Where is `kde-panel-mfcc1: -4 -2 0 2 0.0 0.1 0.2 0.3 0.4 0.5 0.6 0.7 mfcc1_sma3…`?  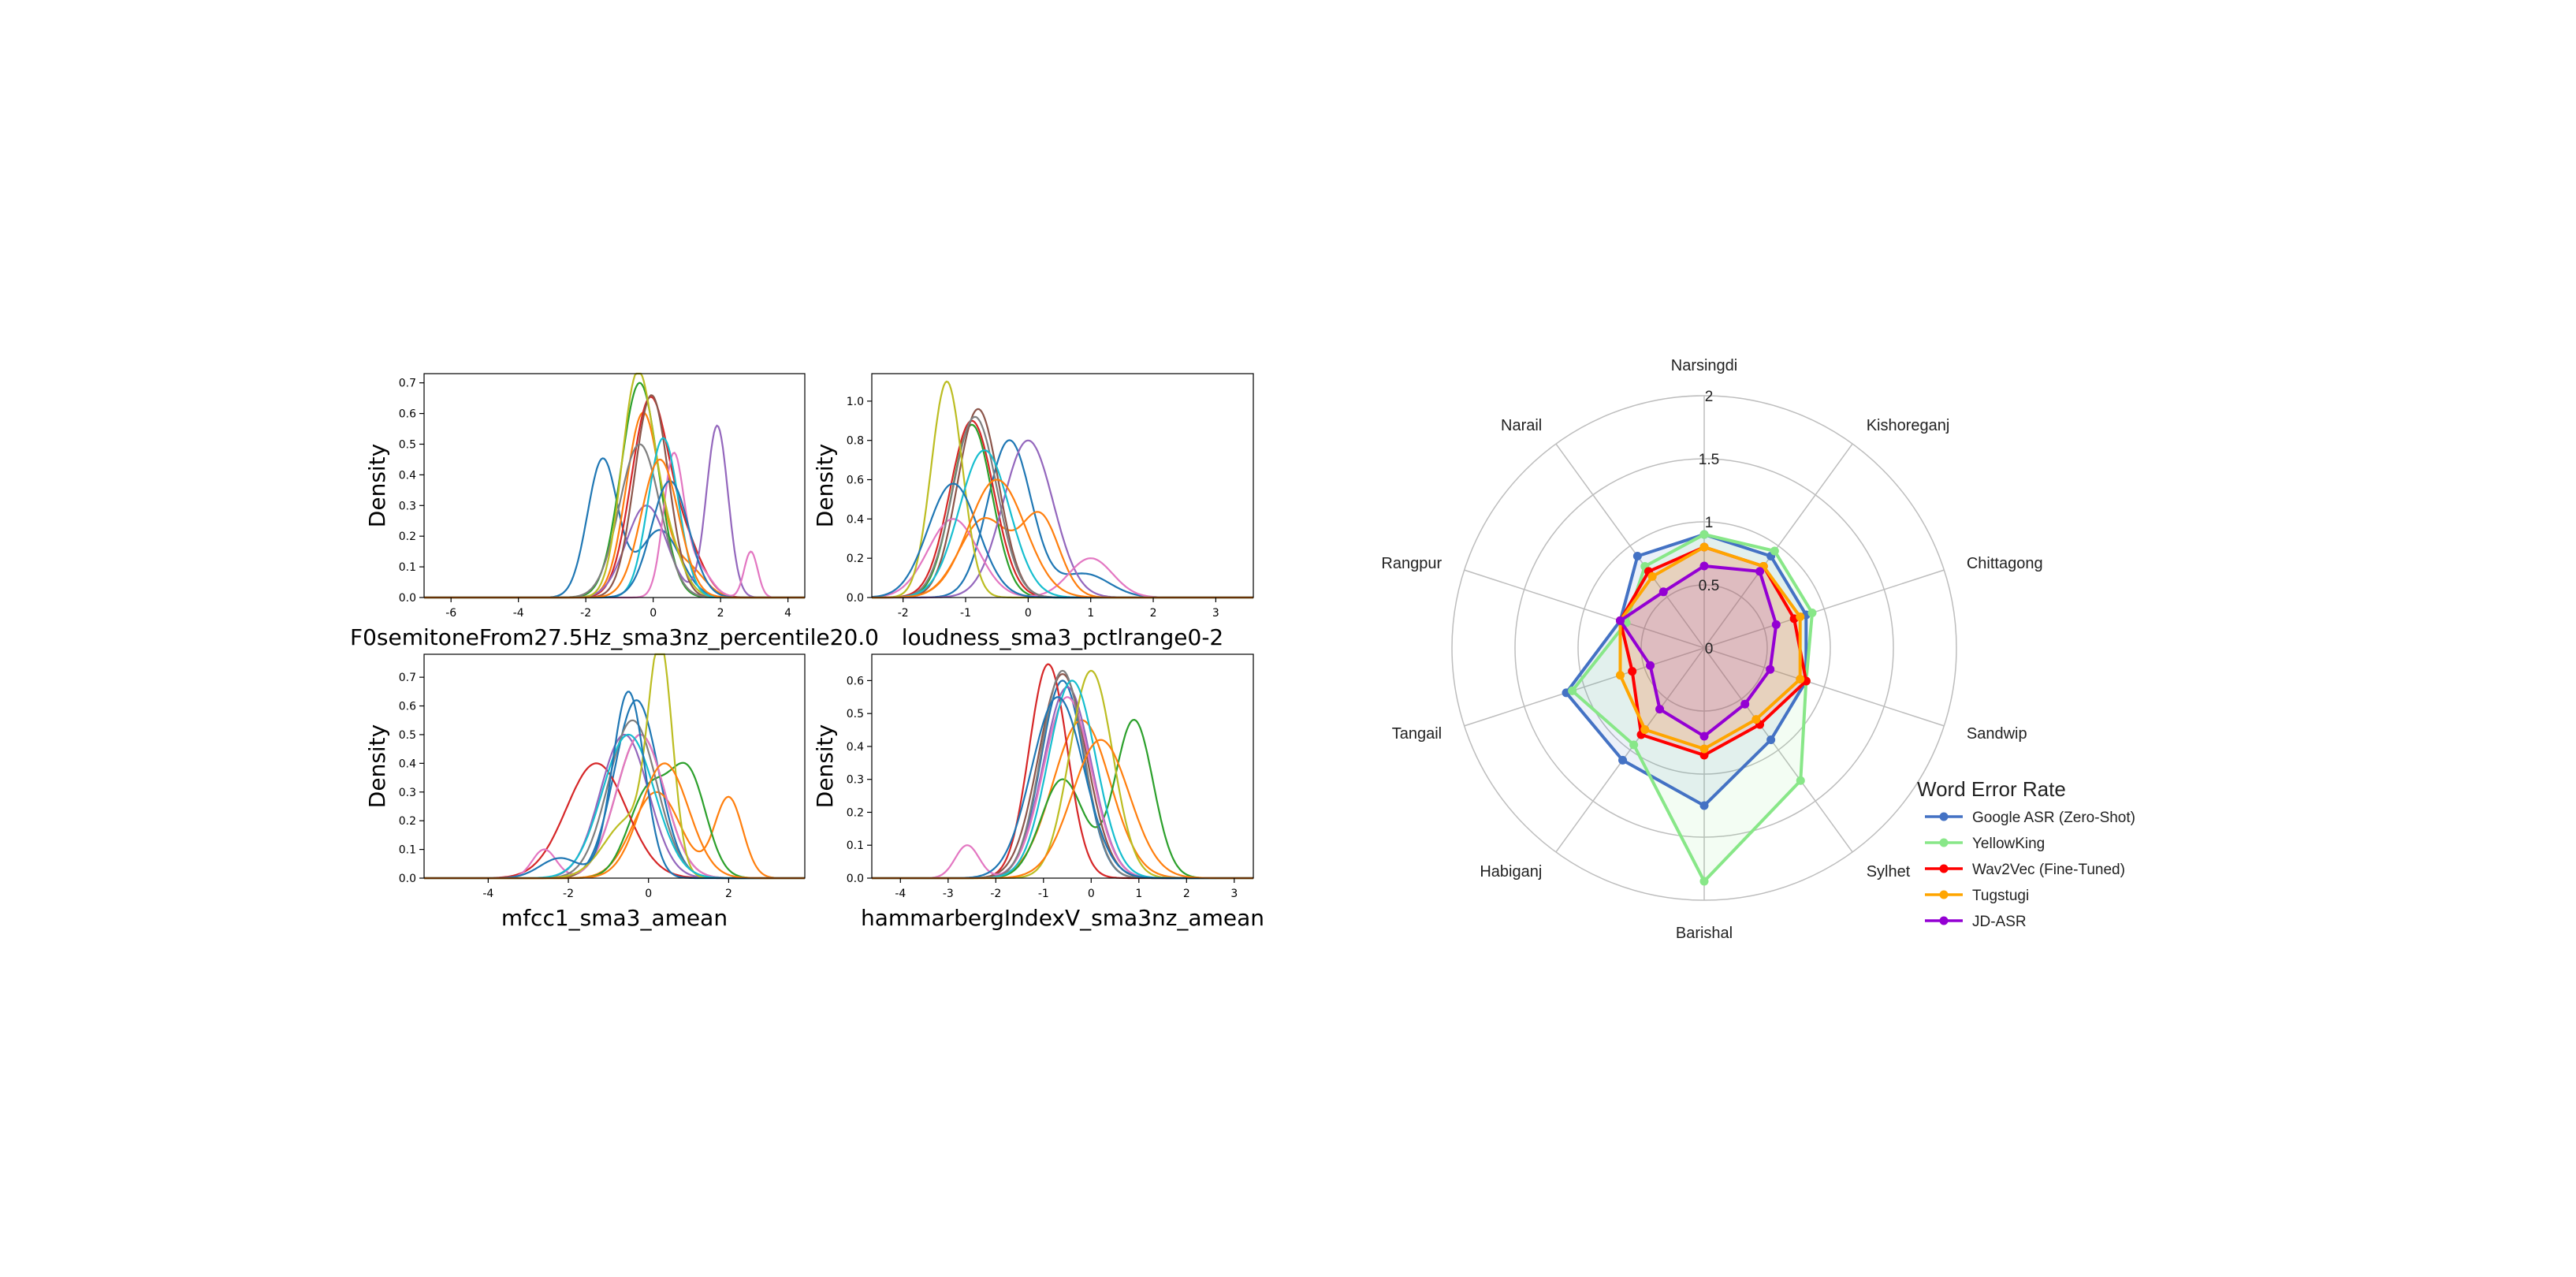
kde-panel-mfcc1: -4 -2 0 2 0.0 0.1 0.2 0.3 0.4 0.5 0.6 0.7 mfcc1_sma3… is located at coordinates (585, 792).